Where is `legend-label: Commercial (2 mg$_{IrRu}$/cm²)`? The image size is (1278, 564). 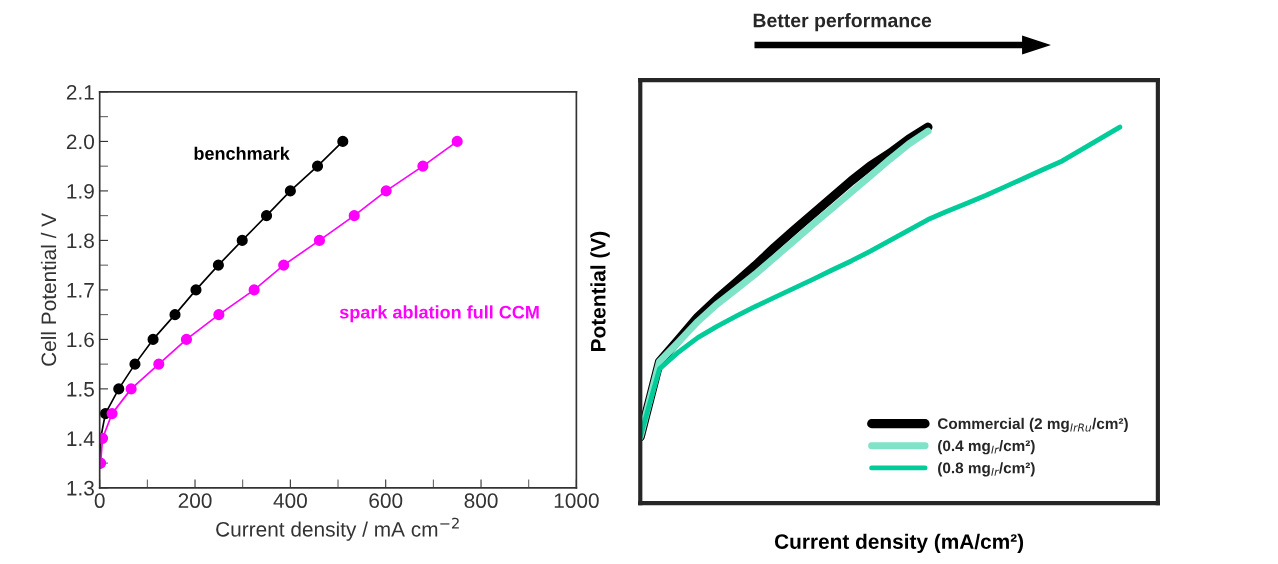 legend-label: Commercial (2 mg$_{IrRu}$/cm²) is located at coordinates (1032, 425).